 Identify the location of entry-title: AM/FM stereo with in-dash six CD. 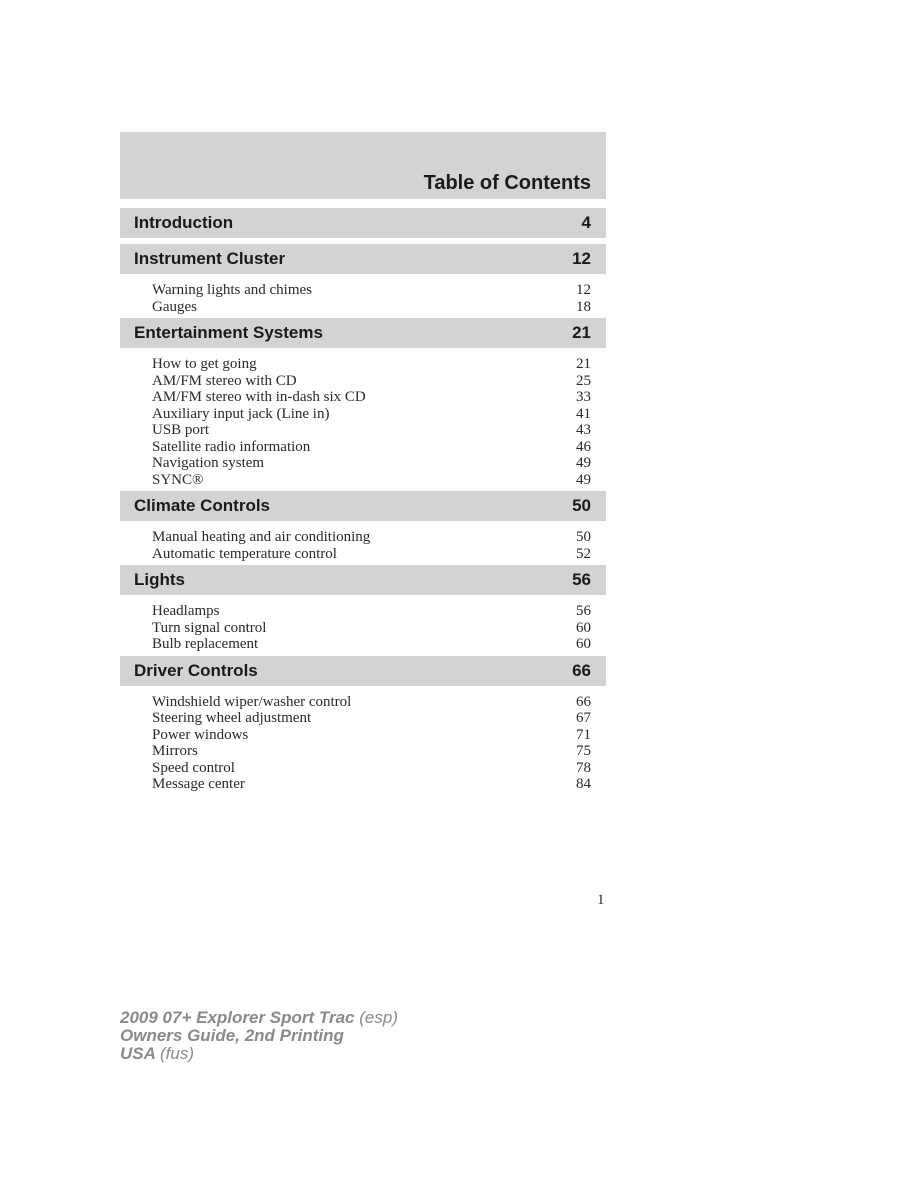
(259, 397).